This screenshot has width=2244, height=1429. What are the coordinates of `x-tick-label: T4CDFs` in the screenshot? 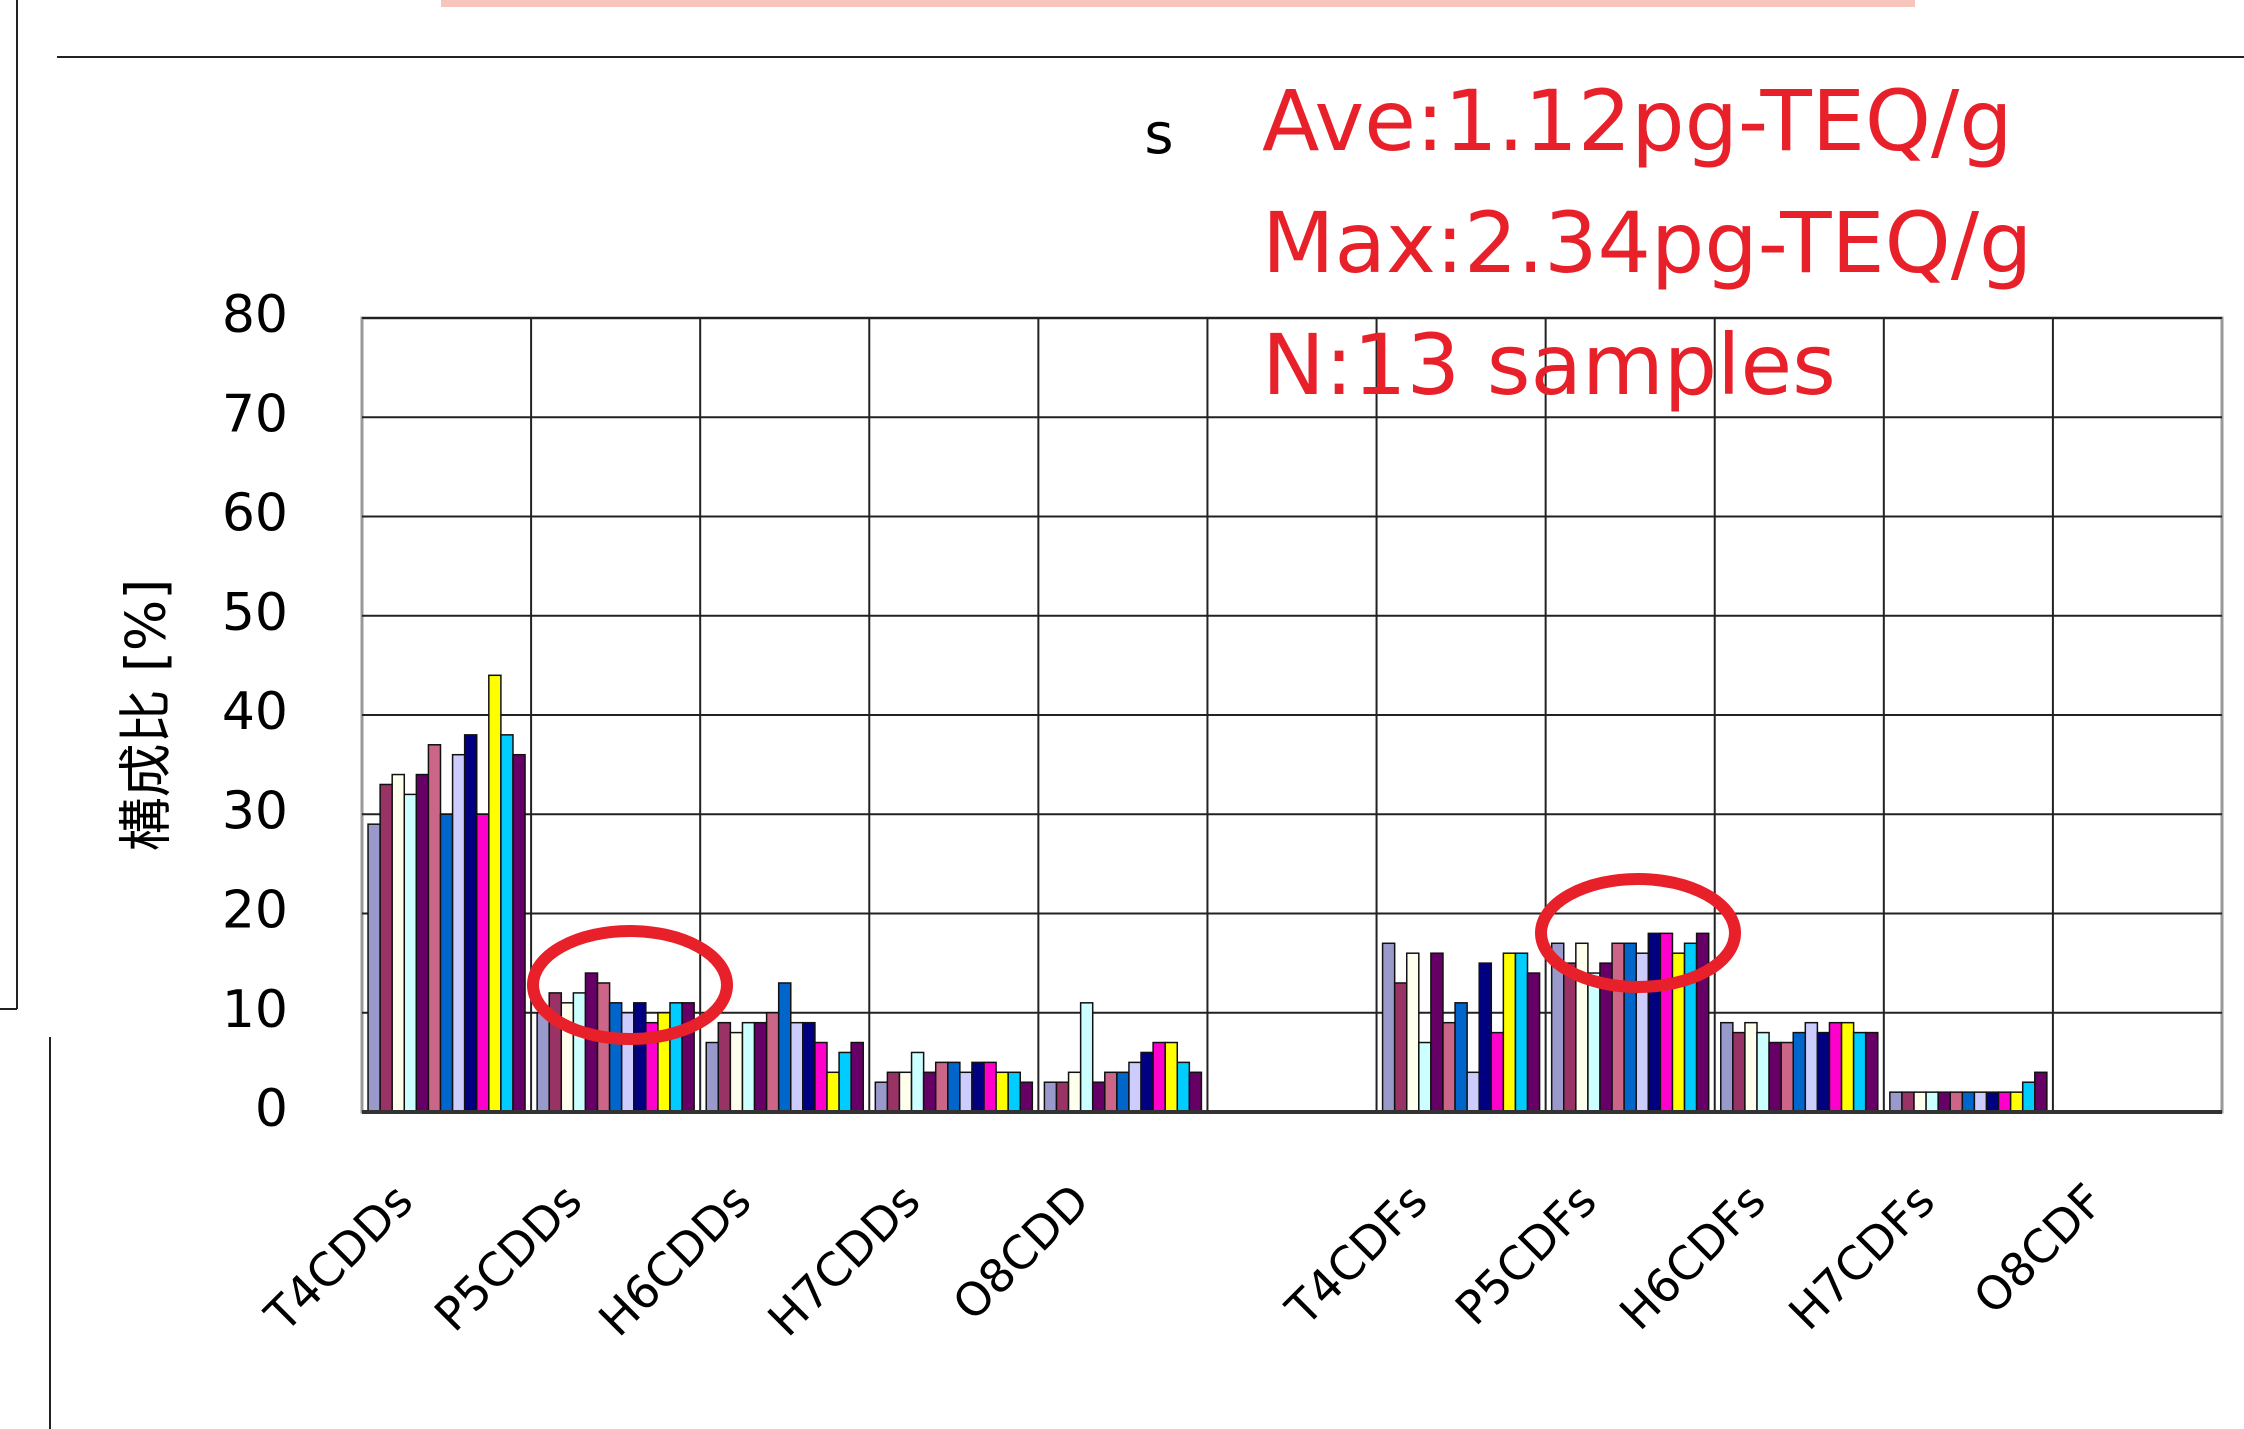 It's located at (1356, 1254).